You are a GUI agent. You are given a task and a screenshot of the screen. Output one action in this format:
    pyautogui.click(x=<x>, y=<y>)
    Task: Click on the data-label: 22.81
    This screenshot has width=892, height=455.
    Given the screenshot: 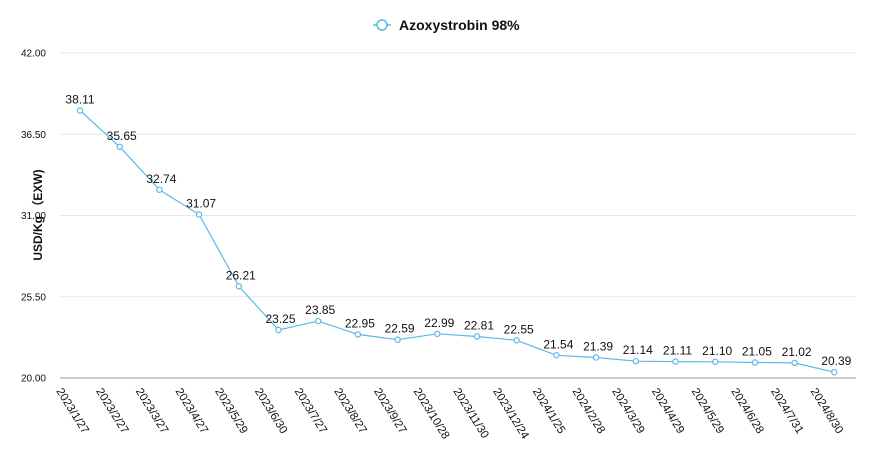 What is the action you would take?
    pyautogui.click(x=479, y=325)
    